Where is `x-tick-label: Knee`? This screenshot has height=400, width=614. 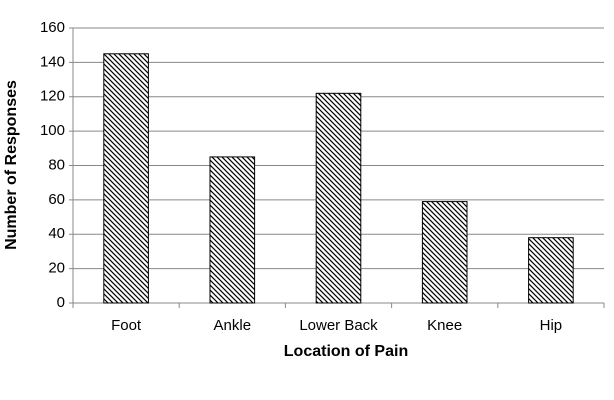 x-tick-label: Knee is located at coordinates (444, 325).